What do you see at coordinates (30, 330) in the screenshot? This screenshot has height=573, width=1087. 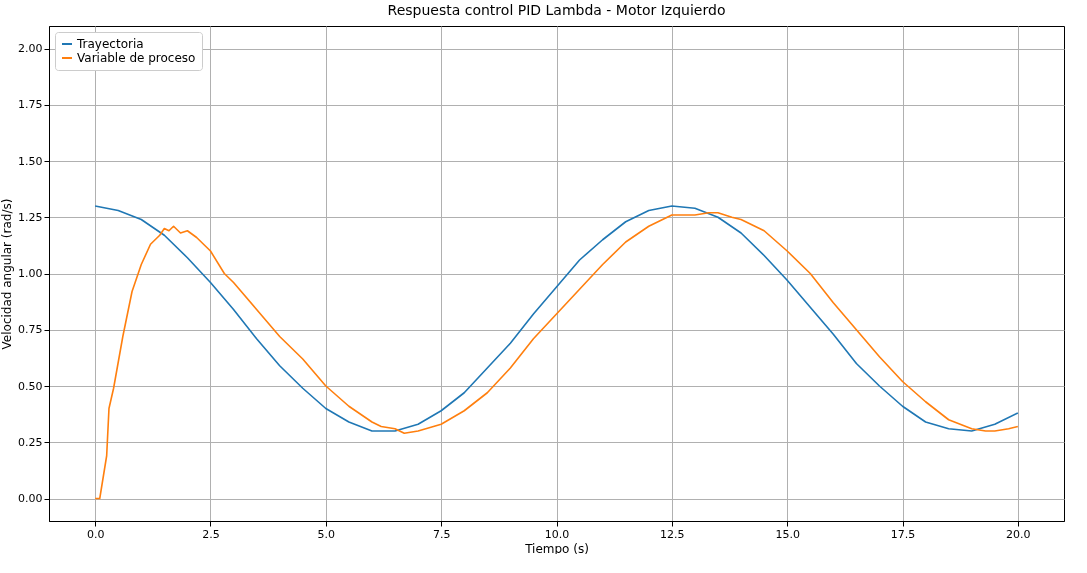 I see `y-tick-label: 0.75` at bounding box center [30, 330].